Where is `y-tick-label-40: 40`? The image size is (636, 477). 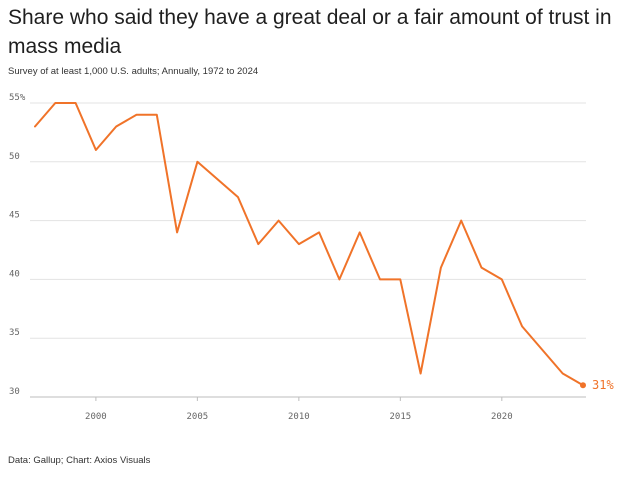
y-tick-label-40: 40 is located at coordinates (14, 274).